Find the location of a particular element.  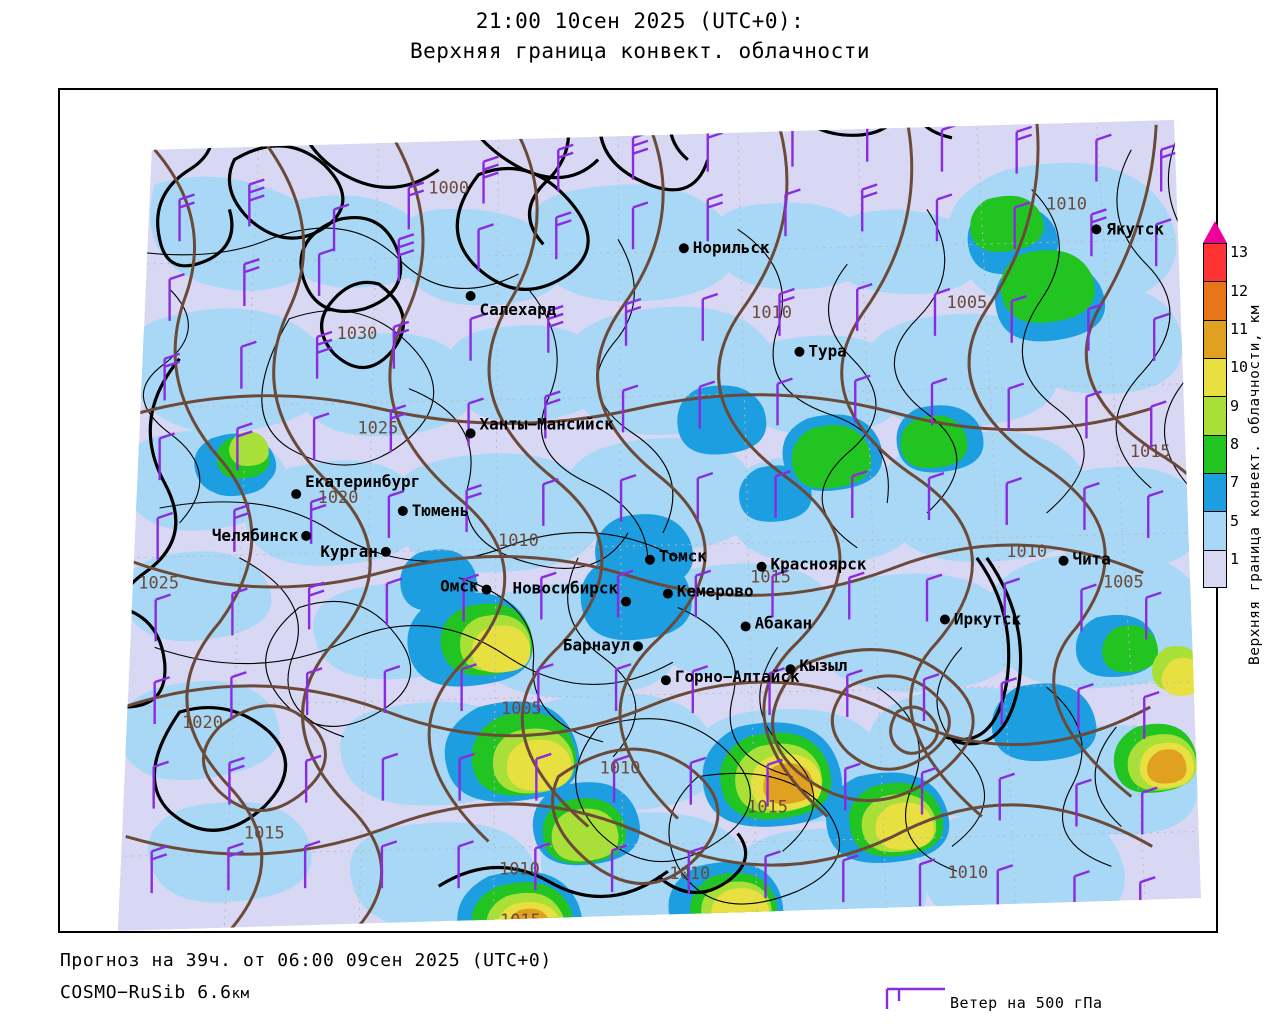

isobar-label: 1030 is located at coordinates (357, 333).